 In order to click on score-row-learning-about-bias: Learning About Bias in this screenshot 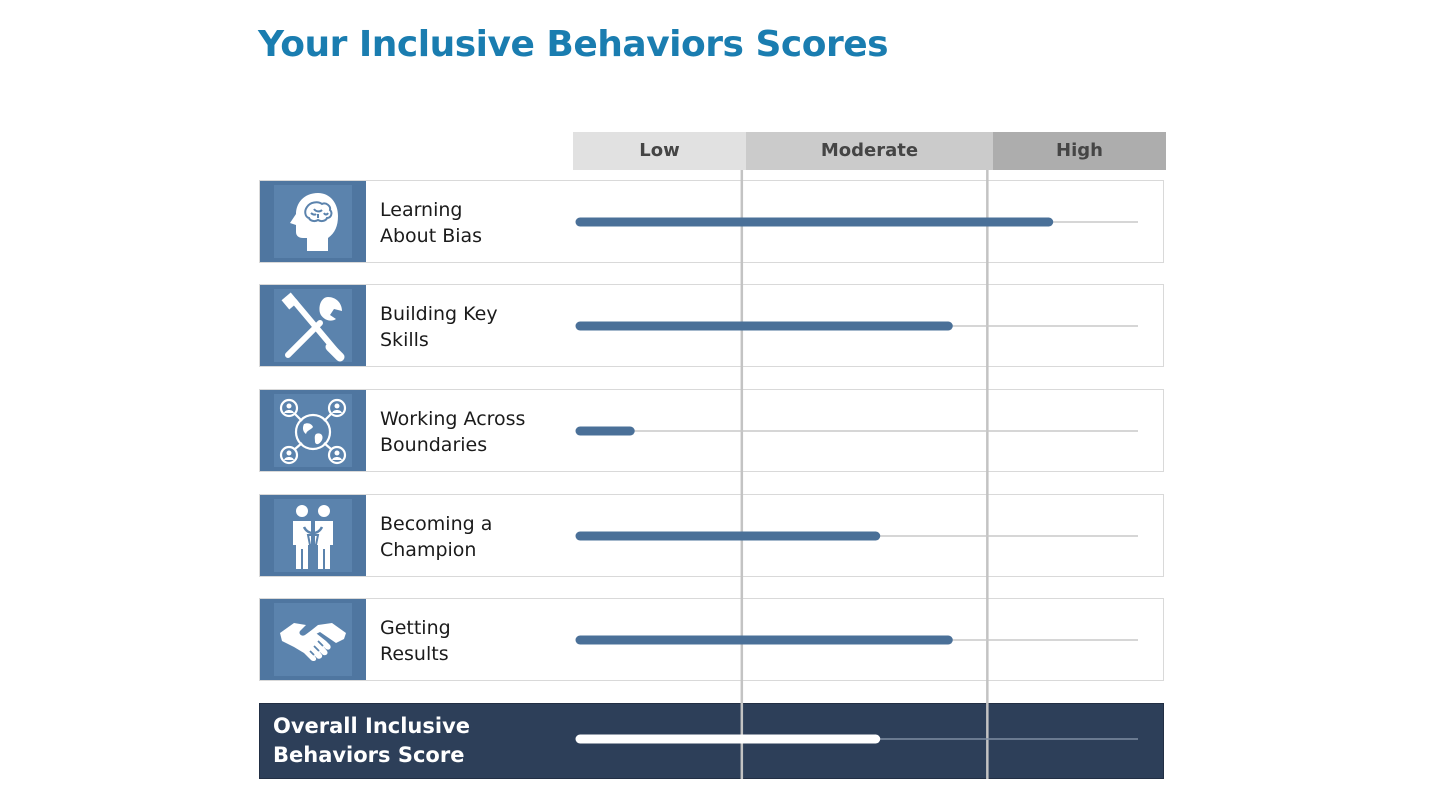, I will do `click(711, 221)`.